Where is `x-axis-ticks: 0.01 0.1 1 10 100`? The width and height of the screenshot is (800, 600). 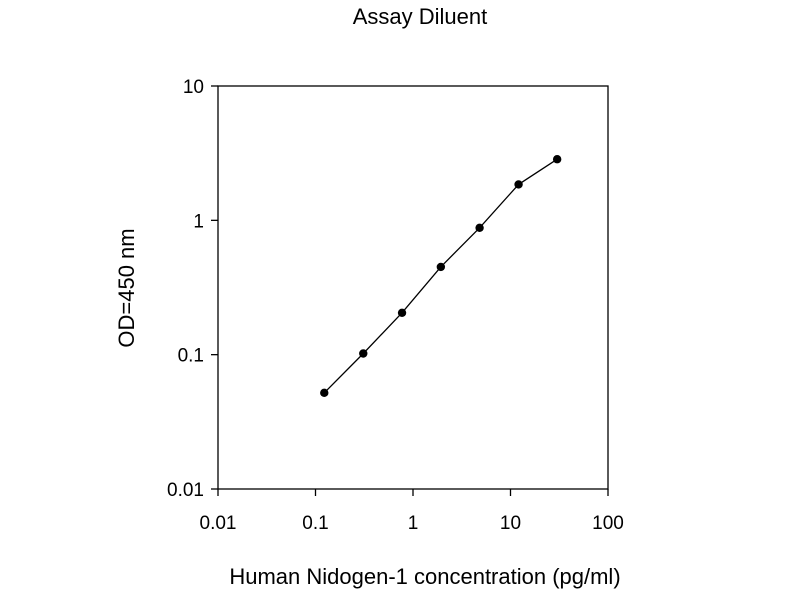
x-axis-ticks: 0.01 0.1 1 10 100 is located at coordinates (412, 511).